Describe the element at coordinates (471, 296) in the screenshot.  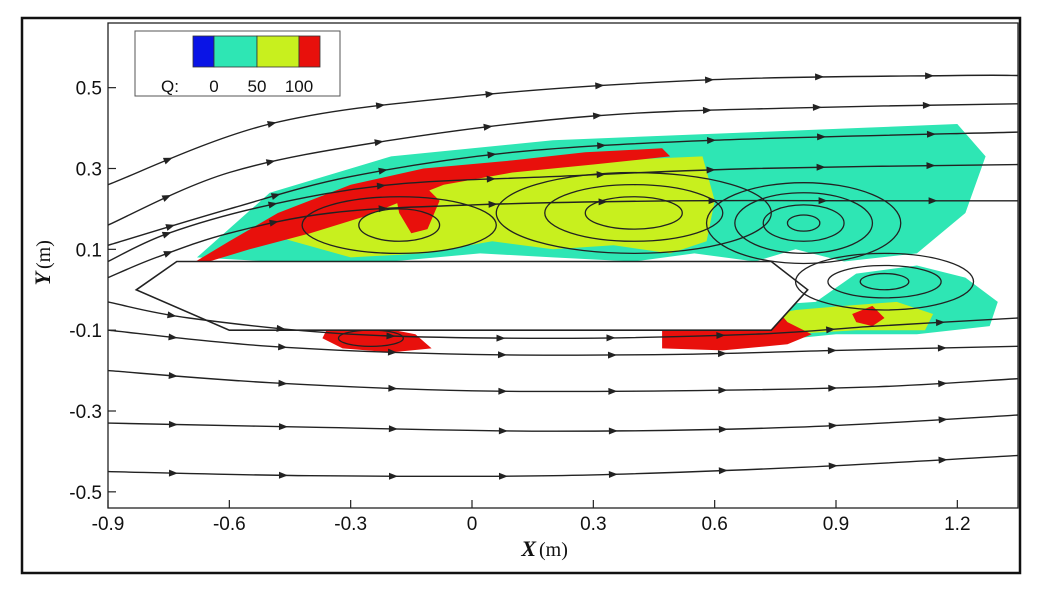
I see `car-body-outline` at that location.